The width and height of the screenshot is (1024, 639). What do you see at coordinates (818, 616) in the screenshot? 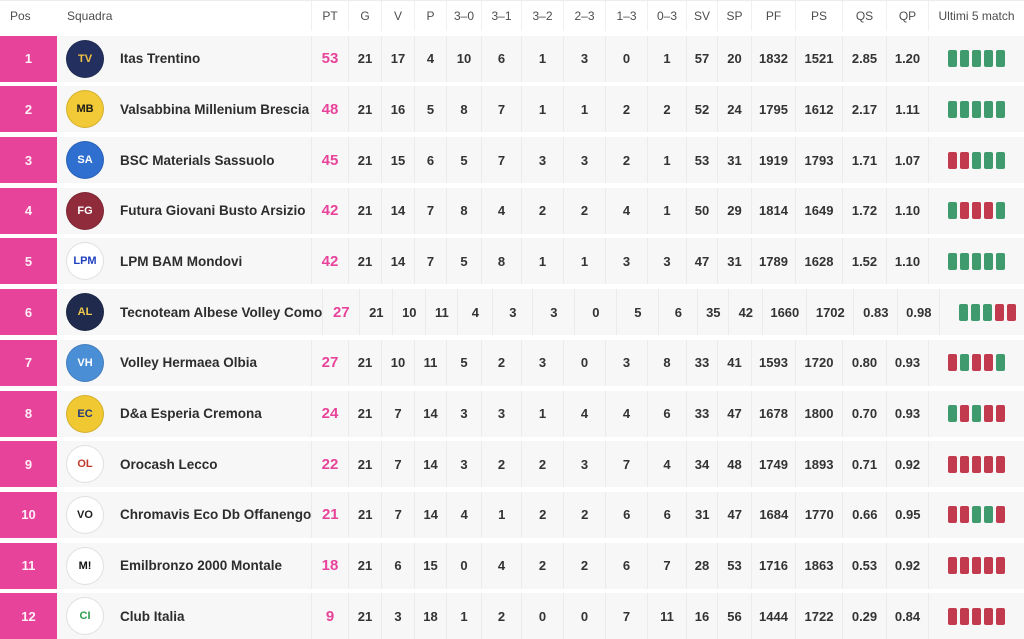
I see `stat-ps: 1722` at bounding box center [818, 616].